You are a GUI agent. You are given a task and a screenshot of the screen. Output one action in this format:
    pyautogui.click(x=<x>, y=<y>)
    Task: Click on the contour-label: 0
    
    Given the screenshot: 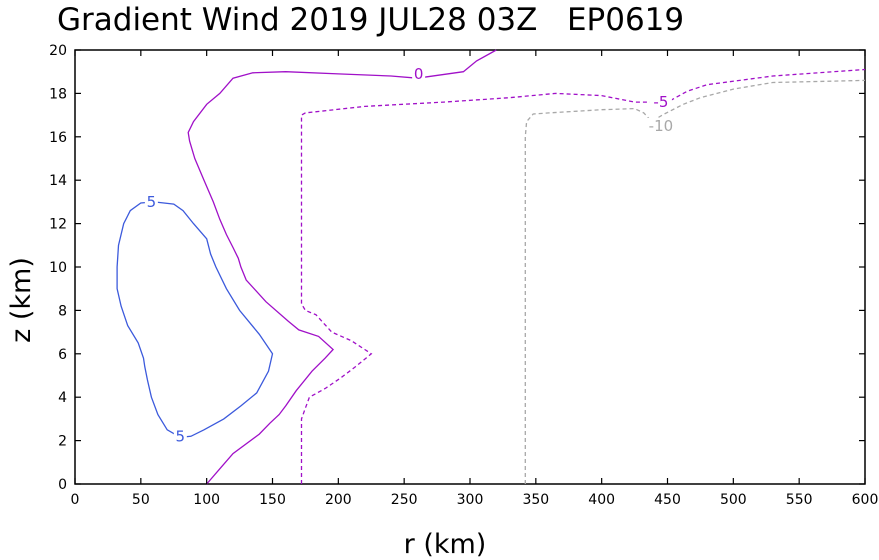 What is the action you would take?
    pyautogui.click(x=419, y=74)
    